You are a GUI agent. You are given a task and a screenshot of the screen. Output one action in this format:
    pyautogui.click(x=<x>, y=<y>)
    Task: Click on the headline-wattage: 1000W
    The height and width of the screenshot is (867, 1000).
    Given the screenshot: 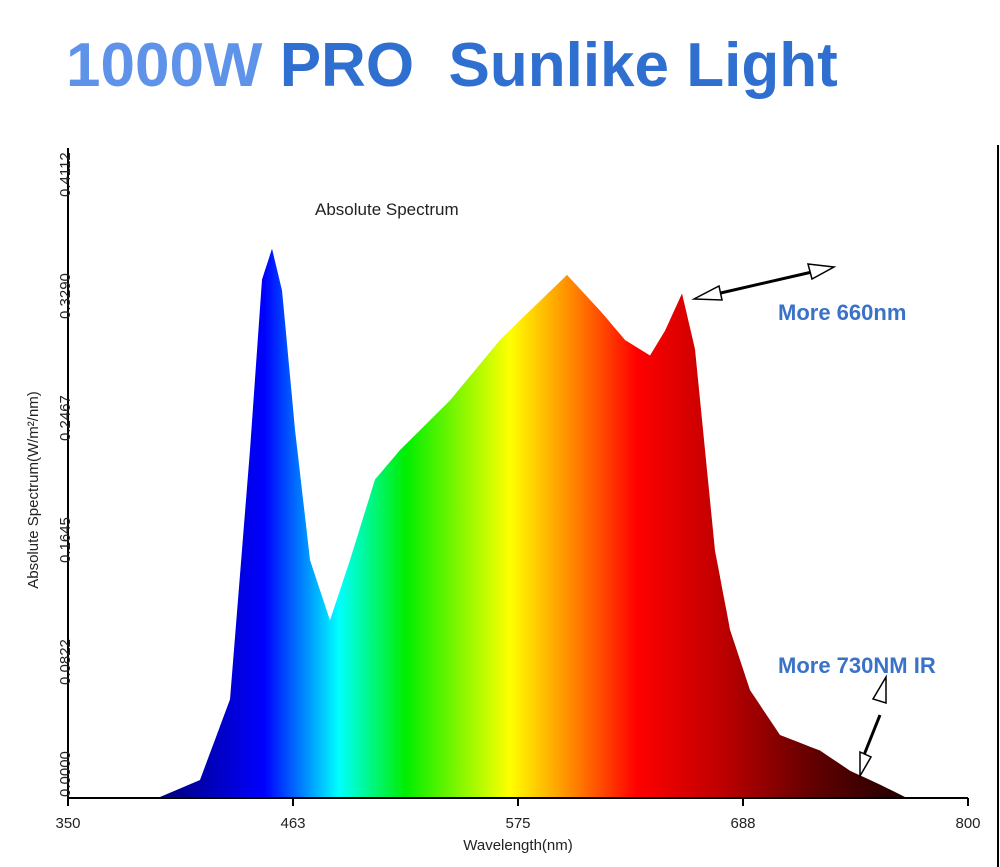 What is the action you would take?
    pyautogui.click(x=164, y=65)
    